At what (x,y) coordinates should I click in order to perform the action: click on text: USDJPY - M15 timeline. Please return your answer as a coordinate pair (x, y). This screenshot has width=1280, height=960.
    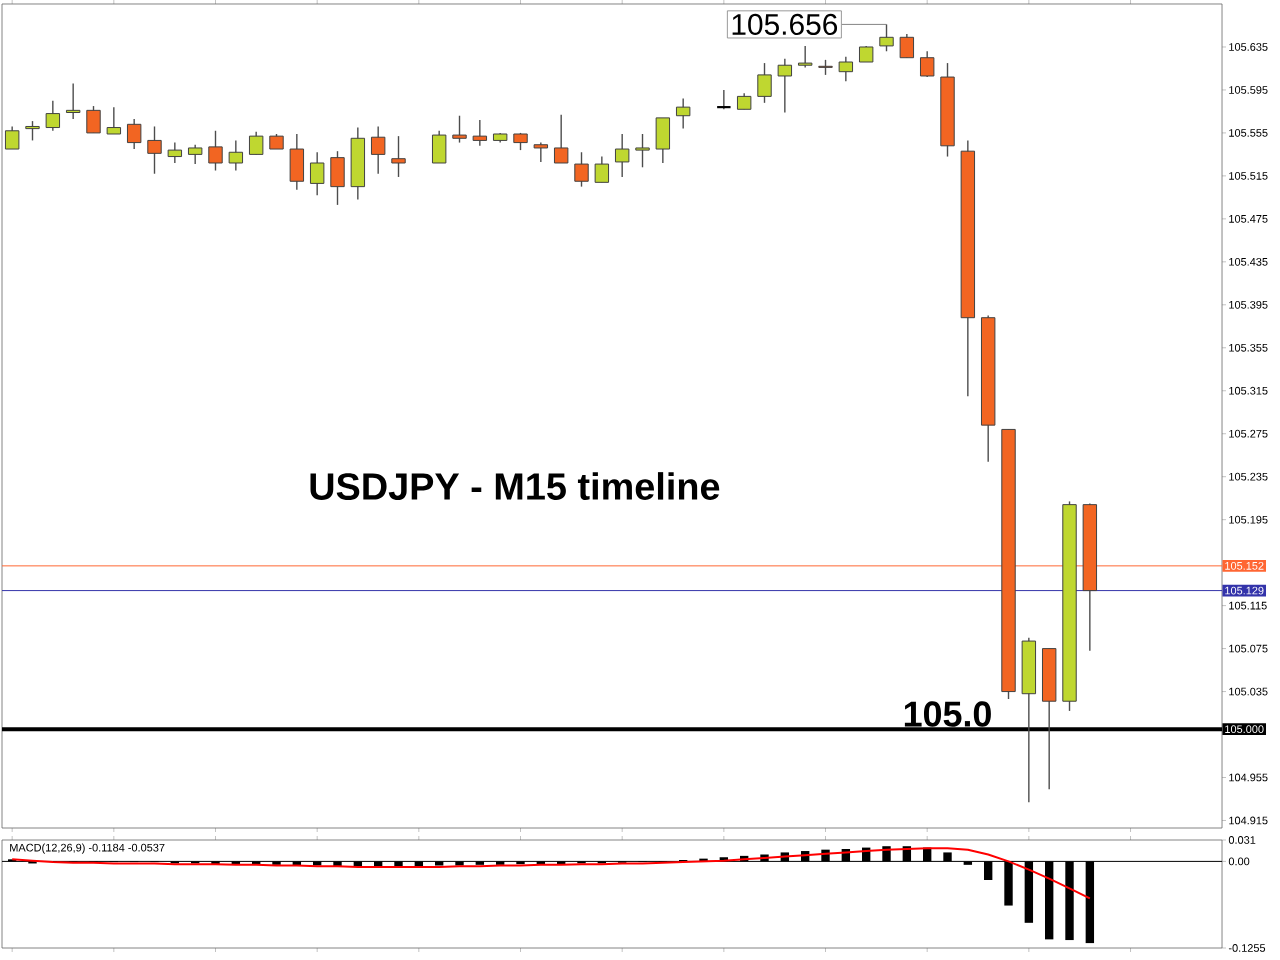
    Looking at the image, I should click on (515, 486).